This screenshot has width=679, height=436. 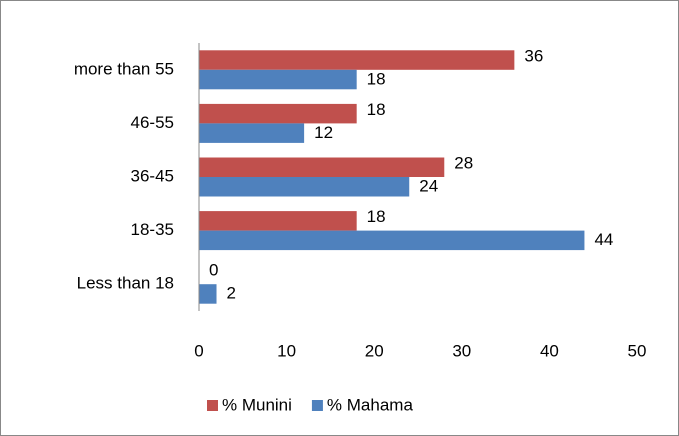 I want to click on x-tick-label: 30, so click(x=461, y=350).